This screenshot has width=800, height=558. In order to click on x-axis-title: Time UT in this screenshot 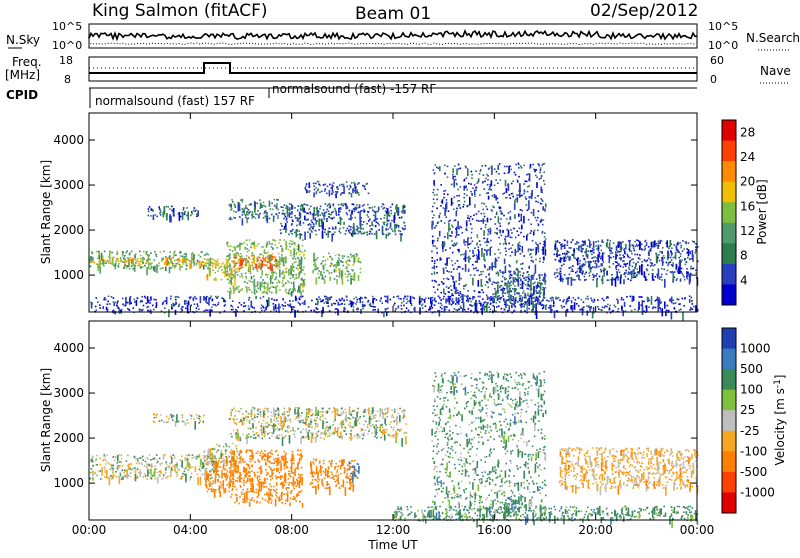, I will do `click(392, 545)`.